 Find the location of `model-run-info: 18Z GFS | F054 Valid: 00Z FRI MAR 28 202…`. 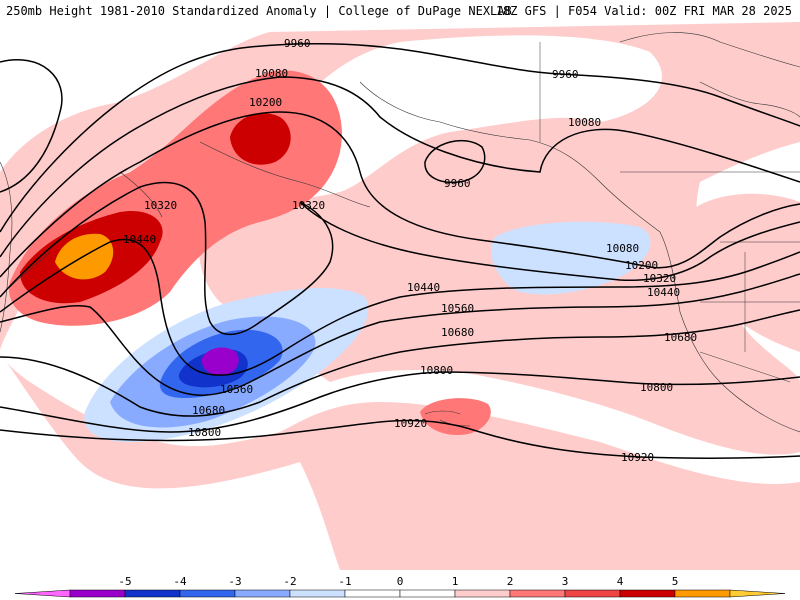

model-run-info: 18Z GFS | F054 Valid: 00Z FRI MAR 28 202… is located at coordinates (643, 11).